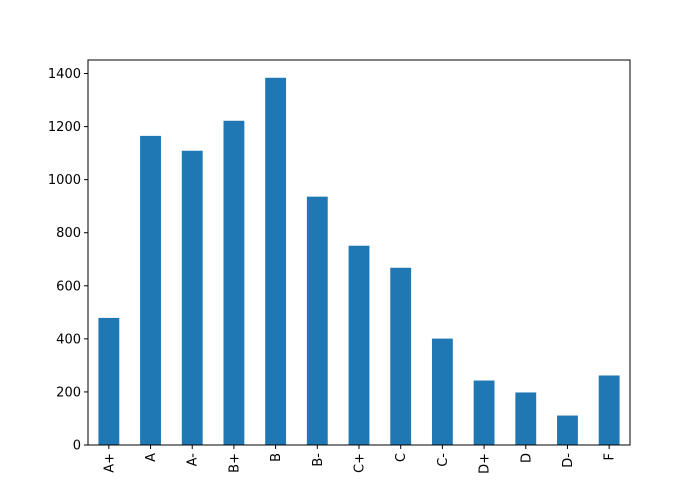 This screenshot has width=700, height=504. I want to click on x-tick-label: B+, so click(234, 463).